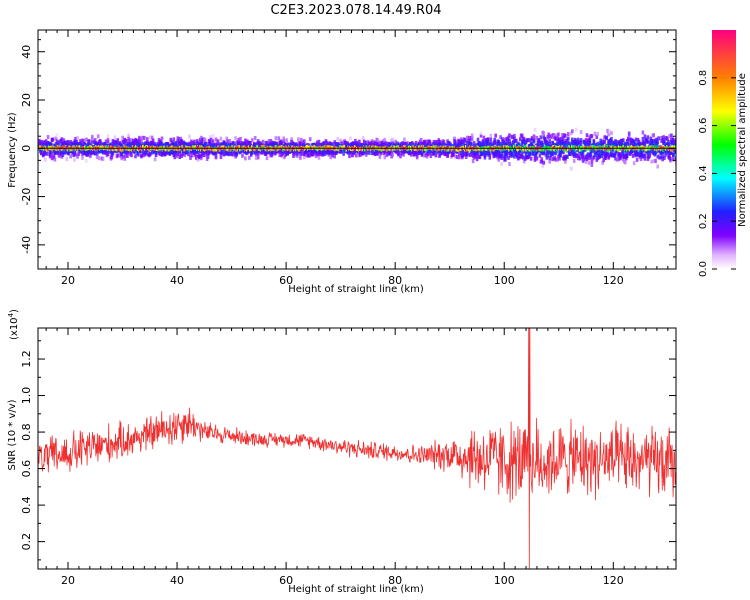 The height and width of the screenshot is (600, 750). I want to click on y-tick-label: 40, so click(26, 52).